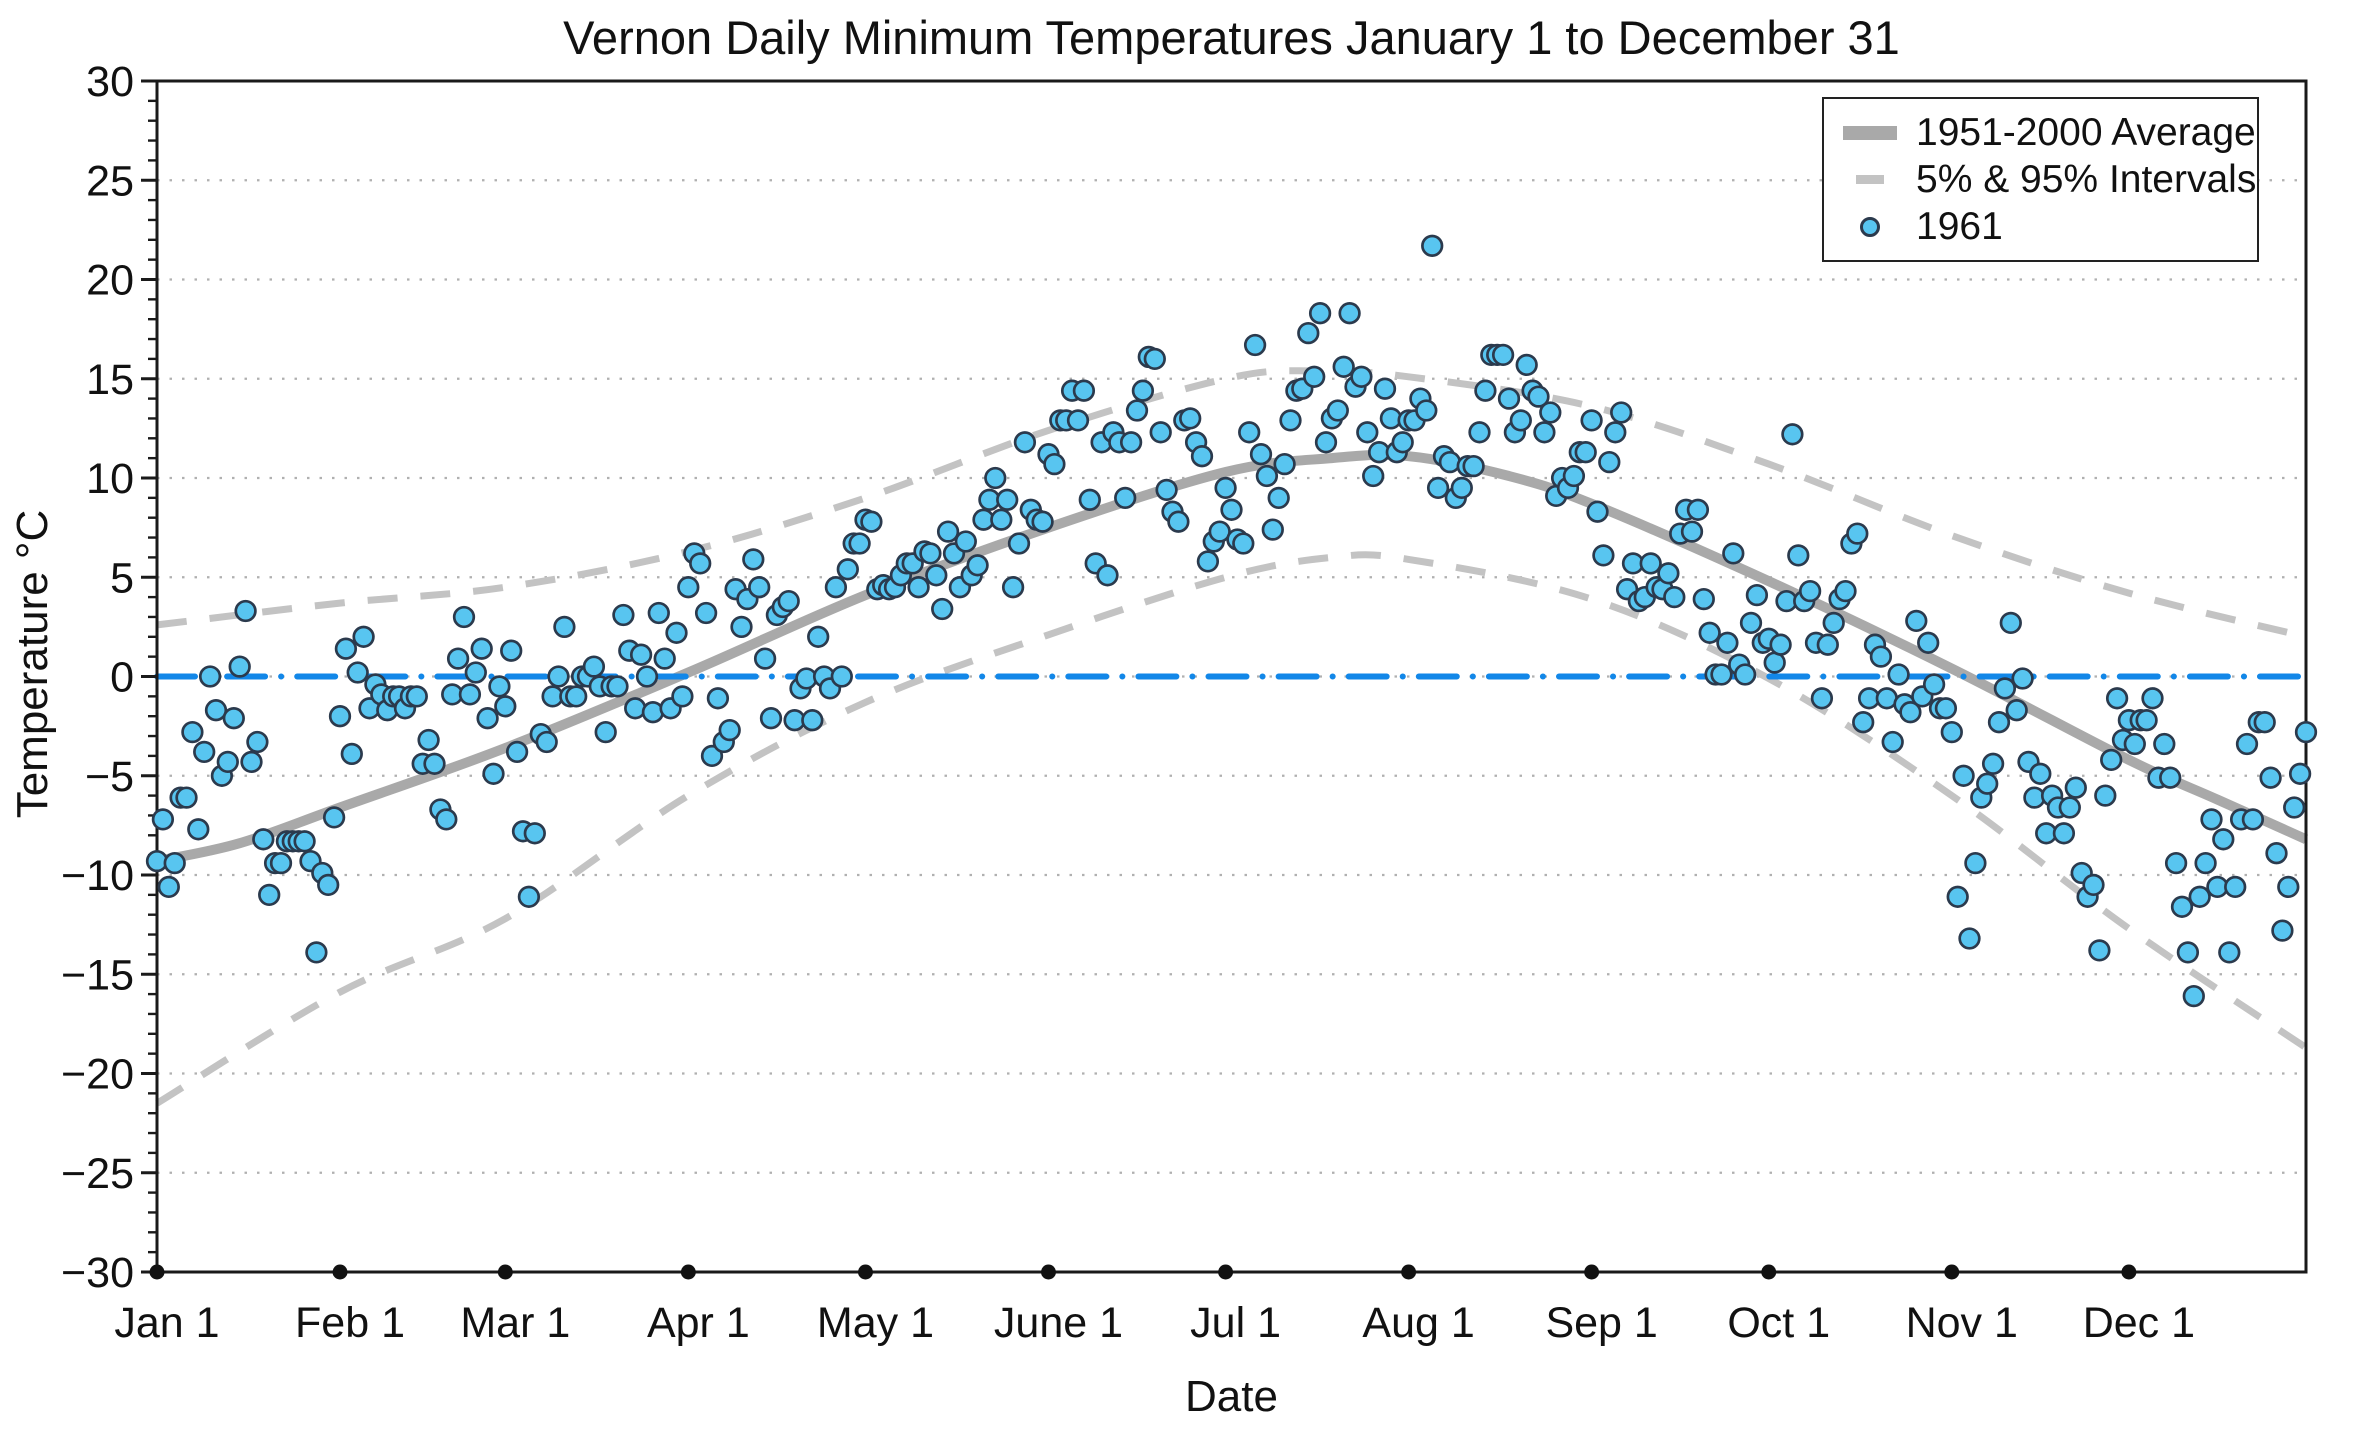 Image resolution: width=2360 pixels, height=1432 pixels. I want to click on y-tick-label: 5, so click(122, 578).